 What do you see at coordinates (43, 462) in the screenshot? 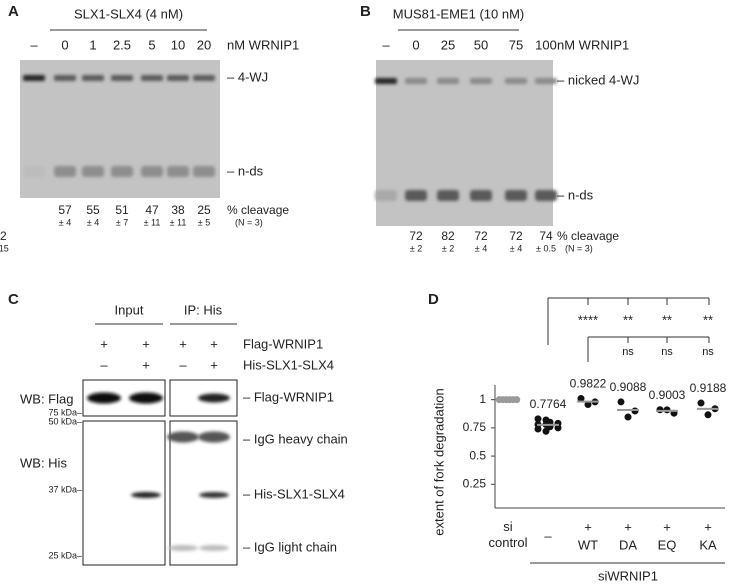
I see `blot-label: WB: His` at bounding box center [43, 462].